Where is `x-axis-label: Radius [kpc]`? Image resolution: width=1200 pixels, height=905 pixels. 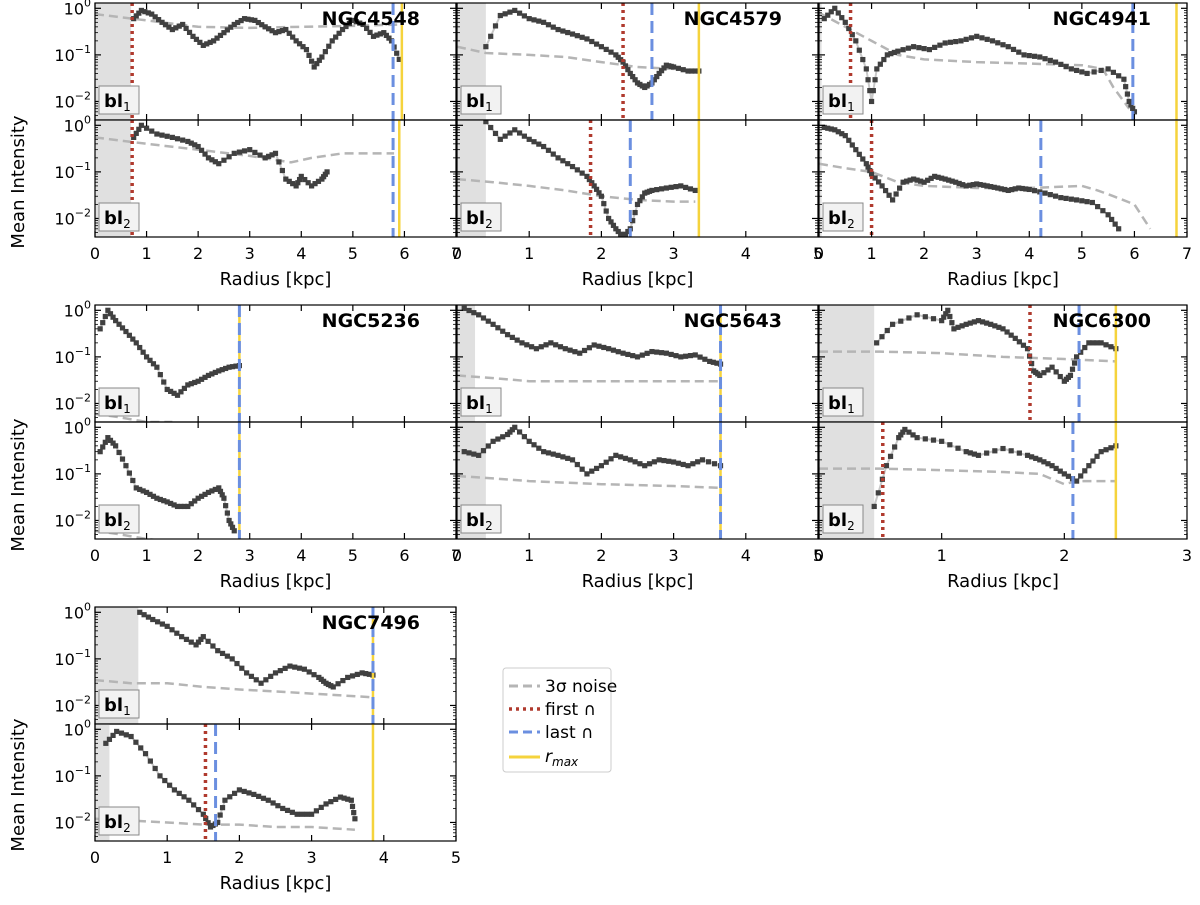
x-axis-label: Radius [kpc] is located at coordinates (276, 279).